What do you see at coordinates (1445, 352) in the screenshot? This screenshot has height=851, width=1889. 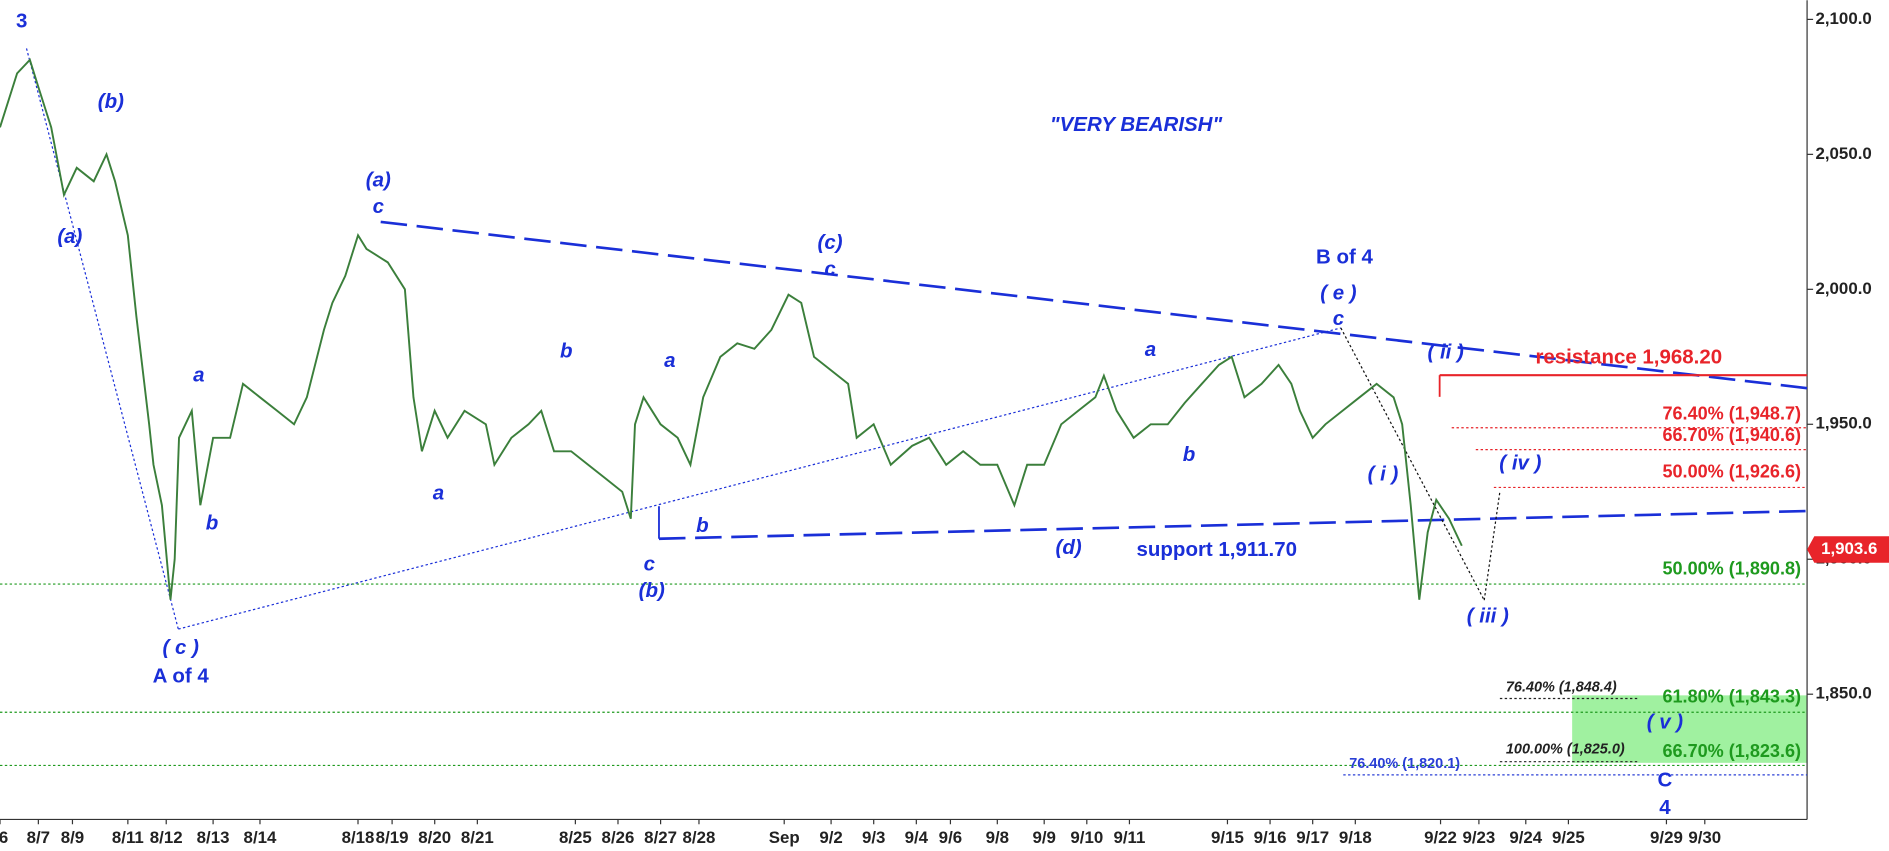 I see `wave-label: ( ii )` at bounding box center [1445, 352].